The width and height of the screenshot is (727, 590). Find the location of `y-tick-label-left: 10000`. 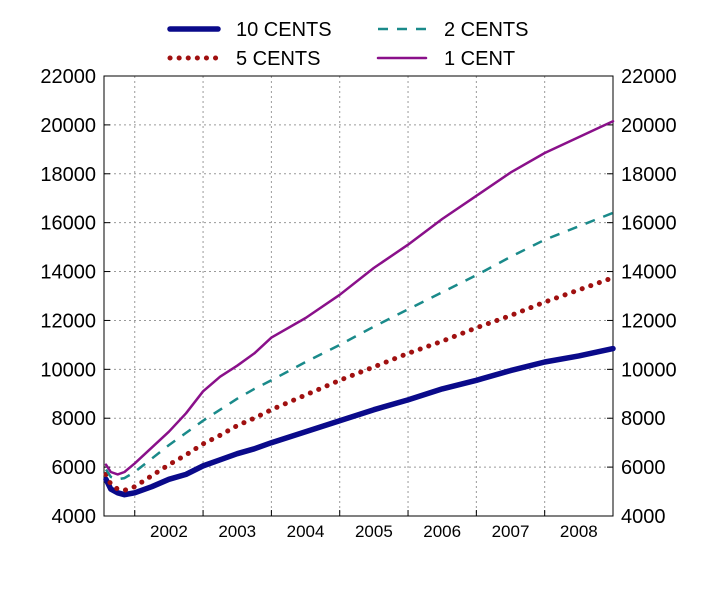

y-tick-label-left: 10000 is located at coordinates (68, 370).